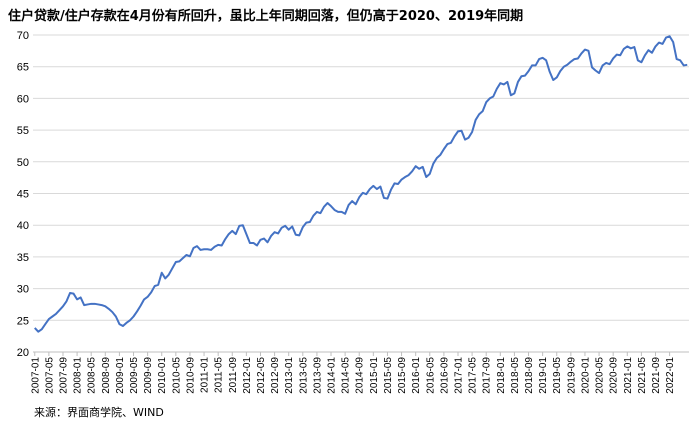  What do you see at coordinates (656, 375) in the screenshot?
I see `x-tick-label: 2021-09` at bounding box center [656, 375].